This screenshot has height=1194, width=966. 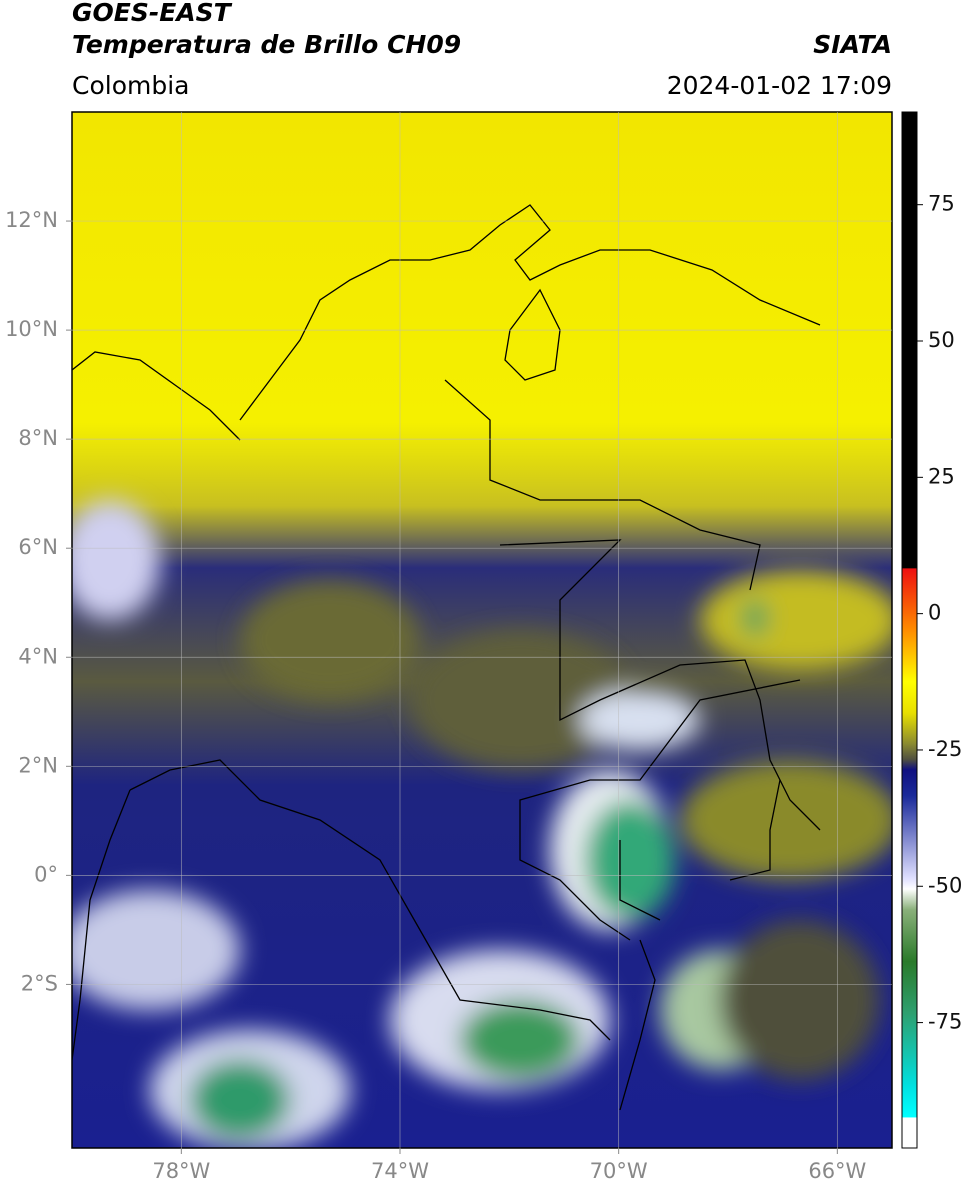 What do you see at coordinates (852, 44) in the screenshot?
I see `source: SIATA` at bounding box center [852, 44].